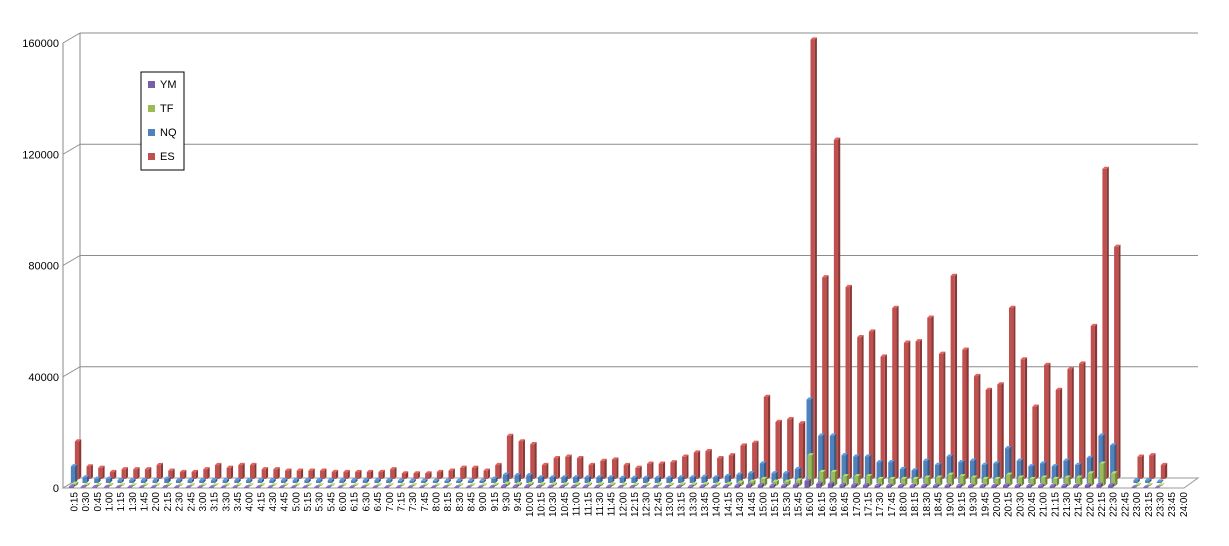 This screenshot has height=546, width=1229. What do you see at coordinates (107, 486) in the screenshot?
I see `bar-YM-1:00` at bounding box center [107, 486].